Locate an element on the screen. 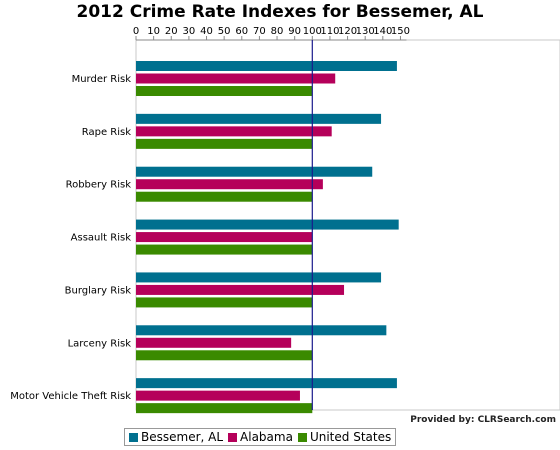 The width and height of the screenshot is (560, 450). legend-swatch-united-states is located at coordinates (302, 437).